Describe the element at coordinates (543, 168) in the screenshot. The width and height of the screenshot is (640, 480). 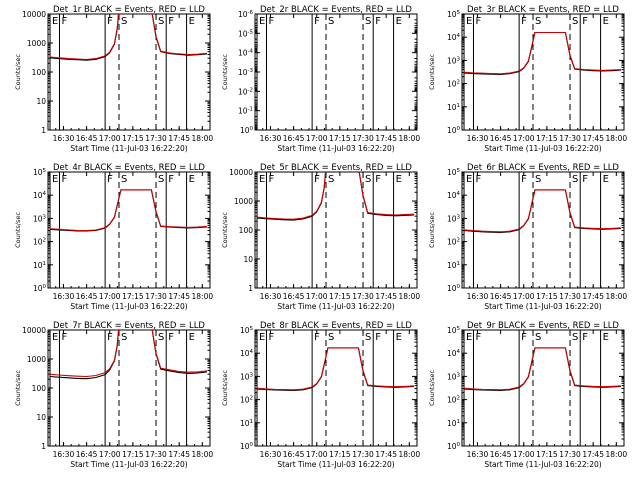
I see `chart-title: Det_6r BLACK = Events, RED = LLD` at that location.